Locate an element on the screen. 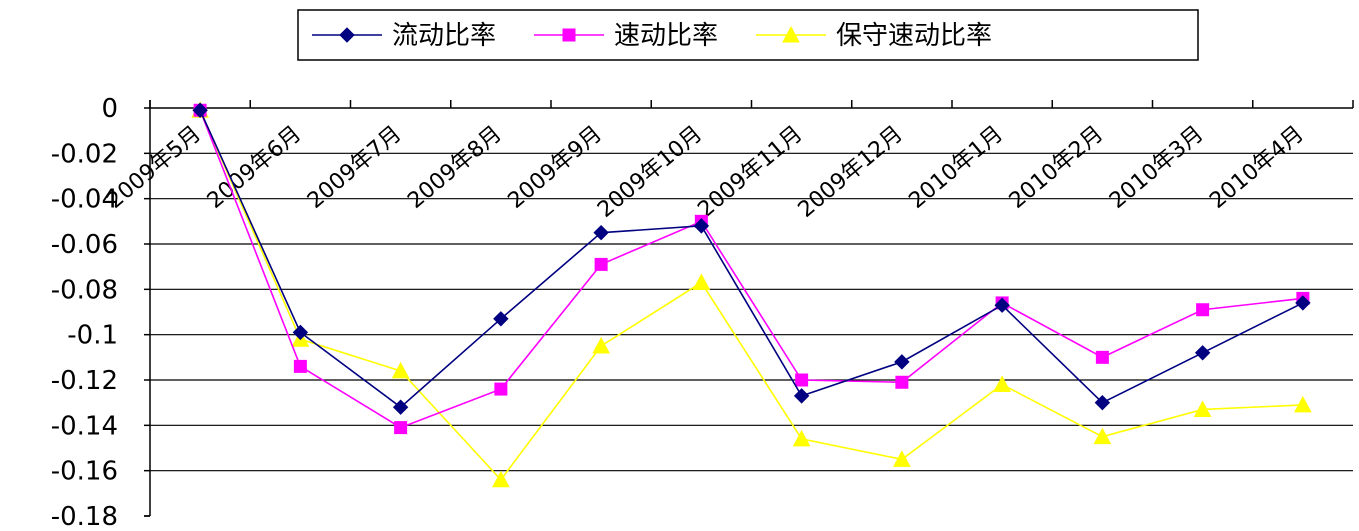 The height and width of the screenshot is (531, 1359). y-tick-label: -0.04 is located at coordinates (84, 200).